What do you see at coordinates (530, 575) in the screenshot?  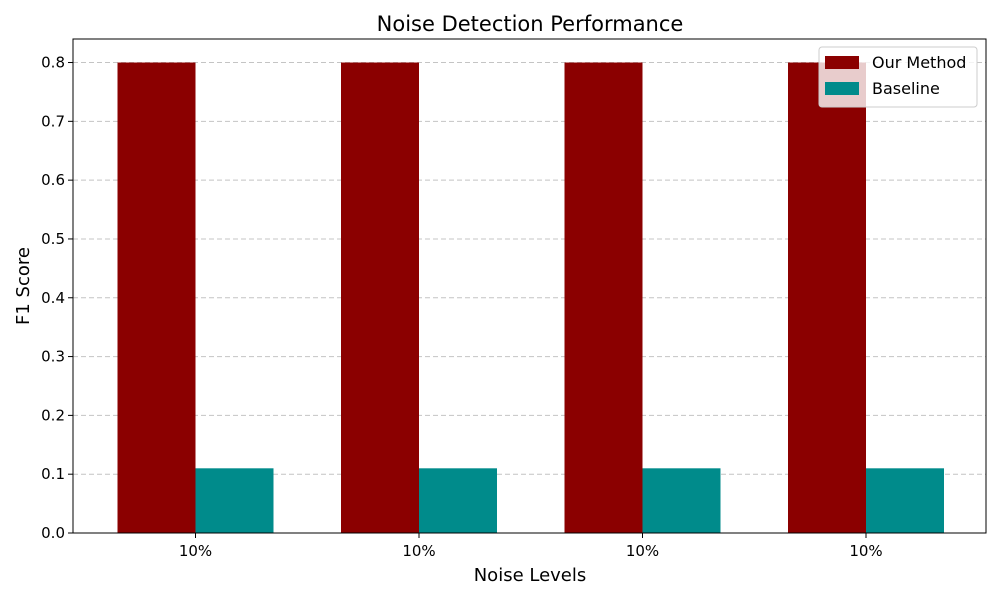 I see `x-axis-title: Noise Levels` at bounding box center [530, 575].